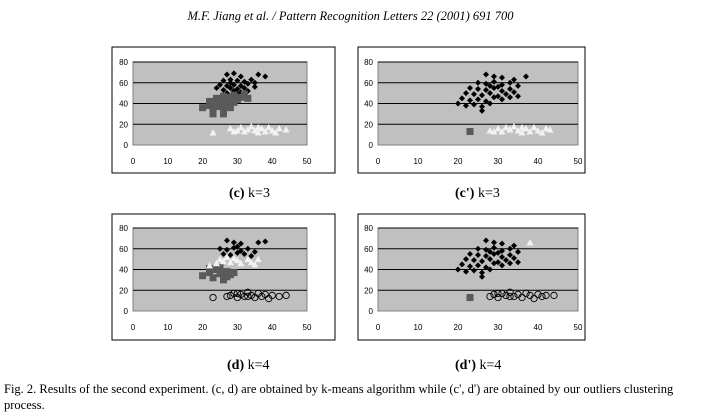  Describe the element at coordinates (223, 123) in the screenshot. I see `scatter-panel-c: 0 20 40 60 80 0 10 20 30 40 50 (c) k=3` at that location.